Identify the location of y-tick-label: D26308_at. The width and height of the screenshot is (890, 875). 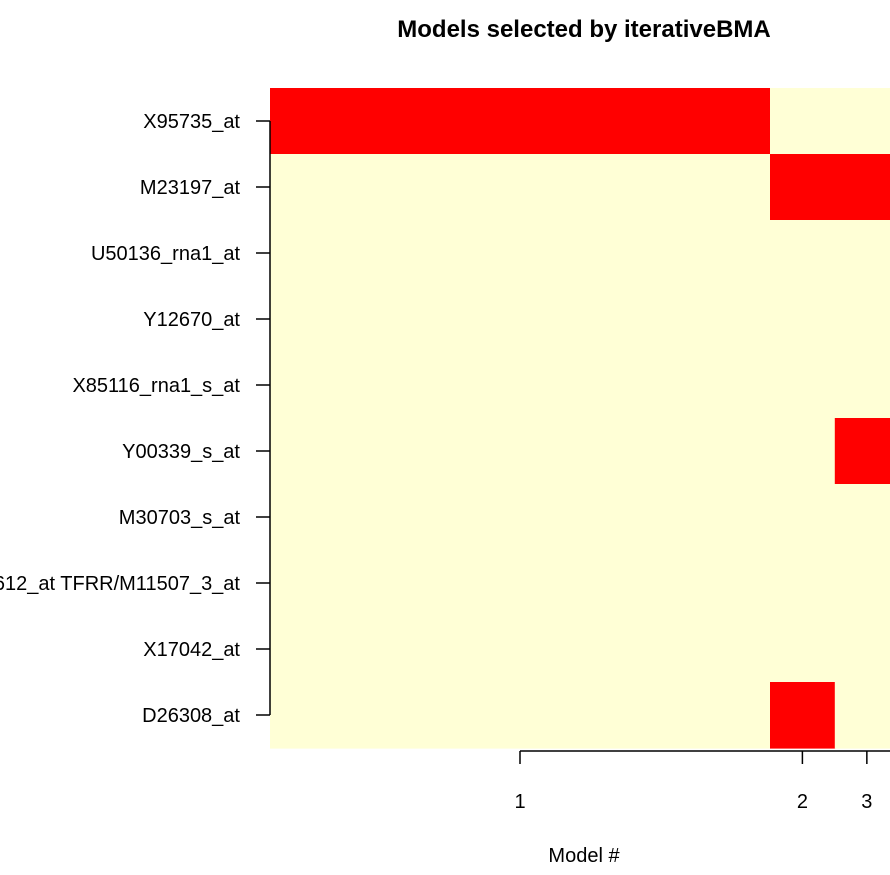
(191, 716).